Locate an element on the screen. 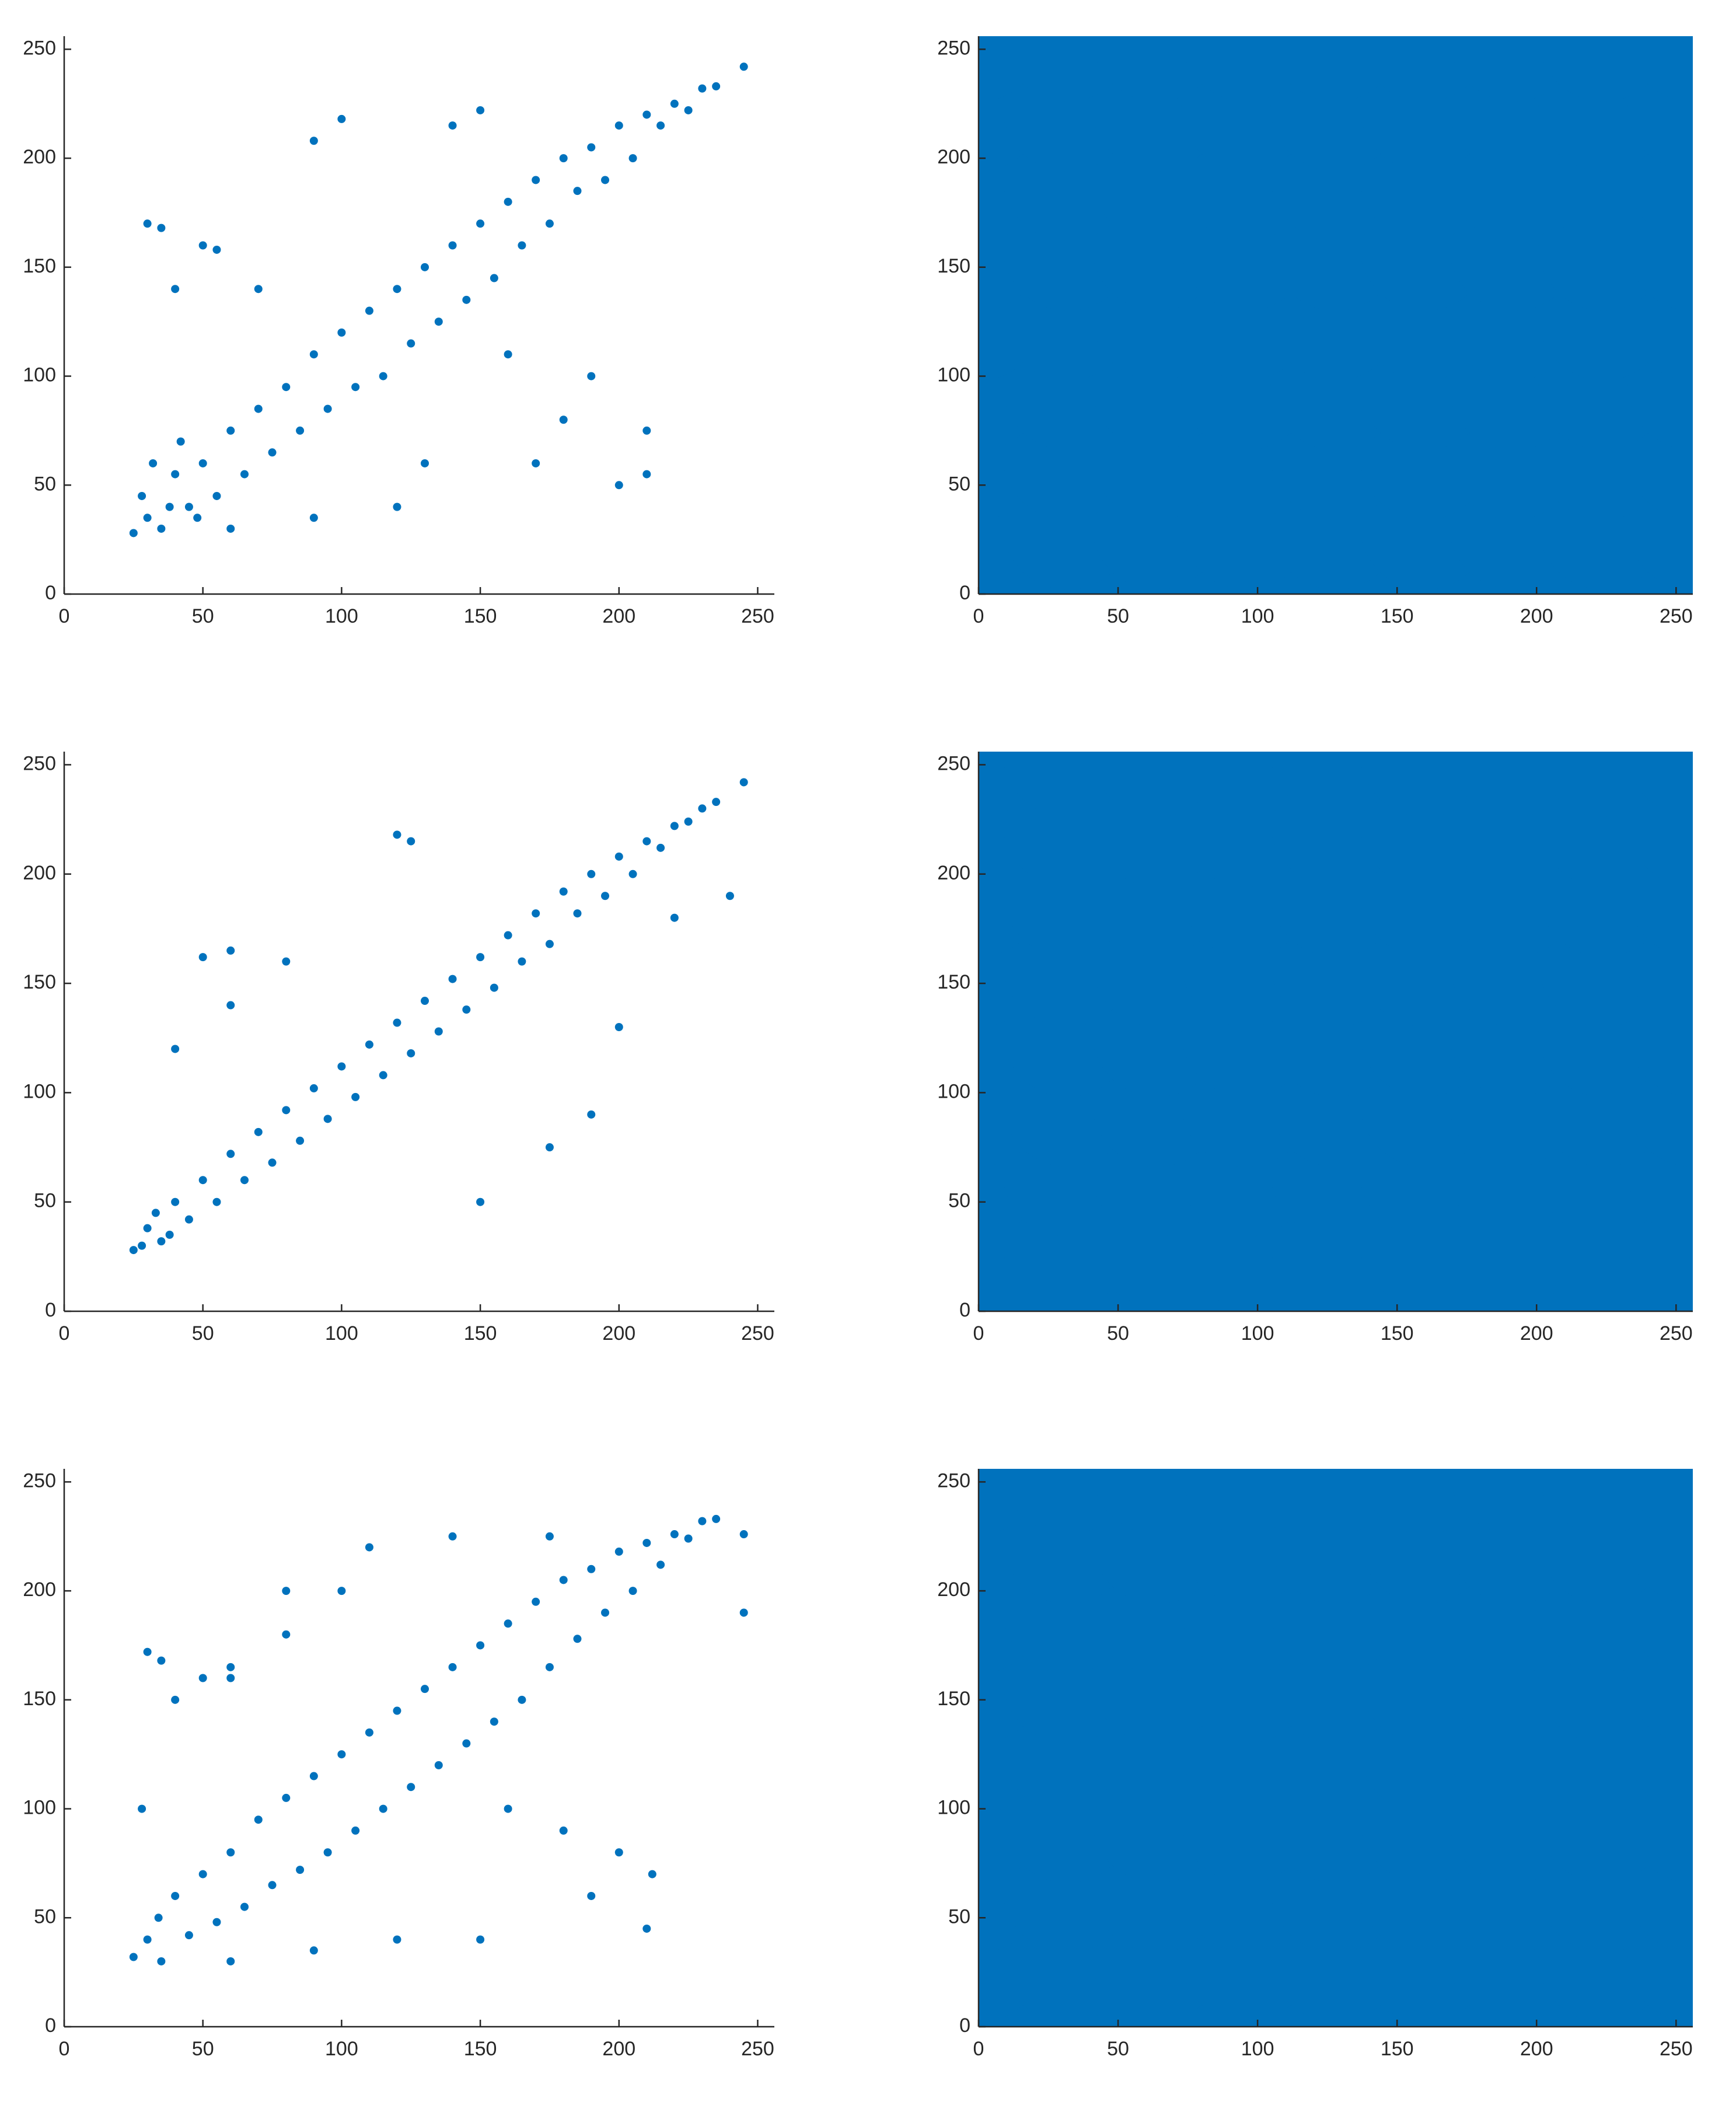 The width and height of the screenshot is (1736, 2102). x-tick-label: 100 is located at coordinates (341, 616).